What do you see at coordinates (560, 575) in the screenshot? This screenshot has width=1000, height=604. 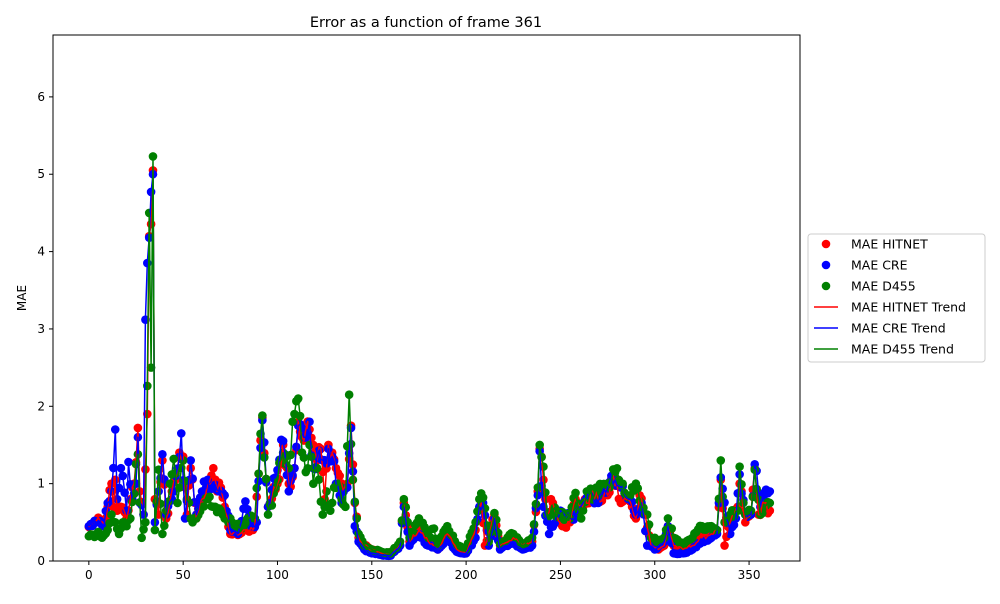 I see `x-tick-label: 250` at bounding box center [560, 575].